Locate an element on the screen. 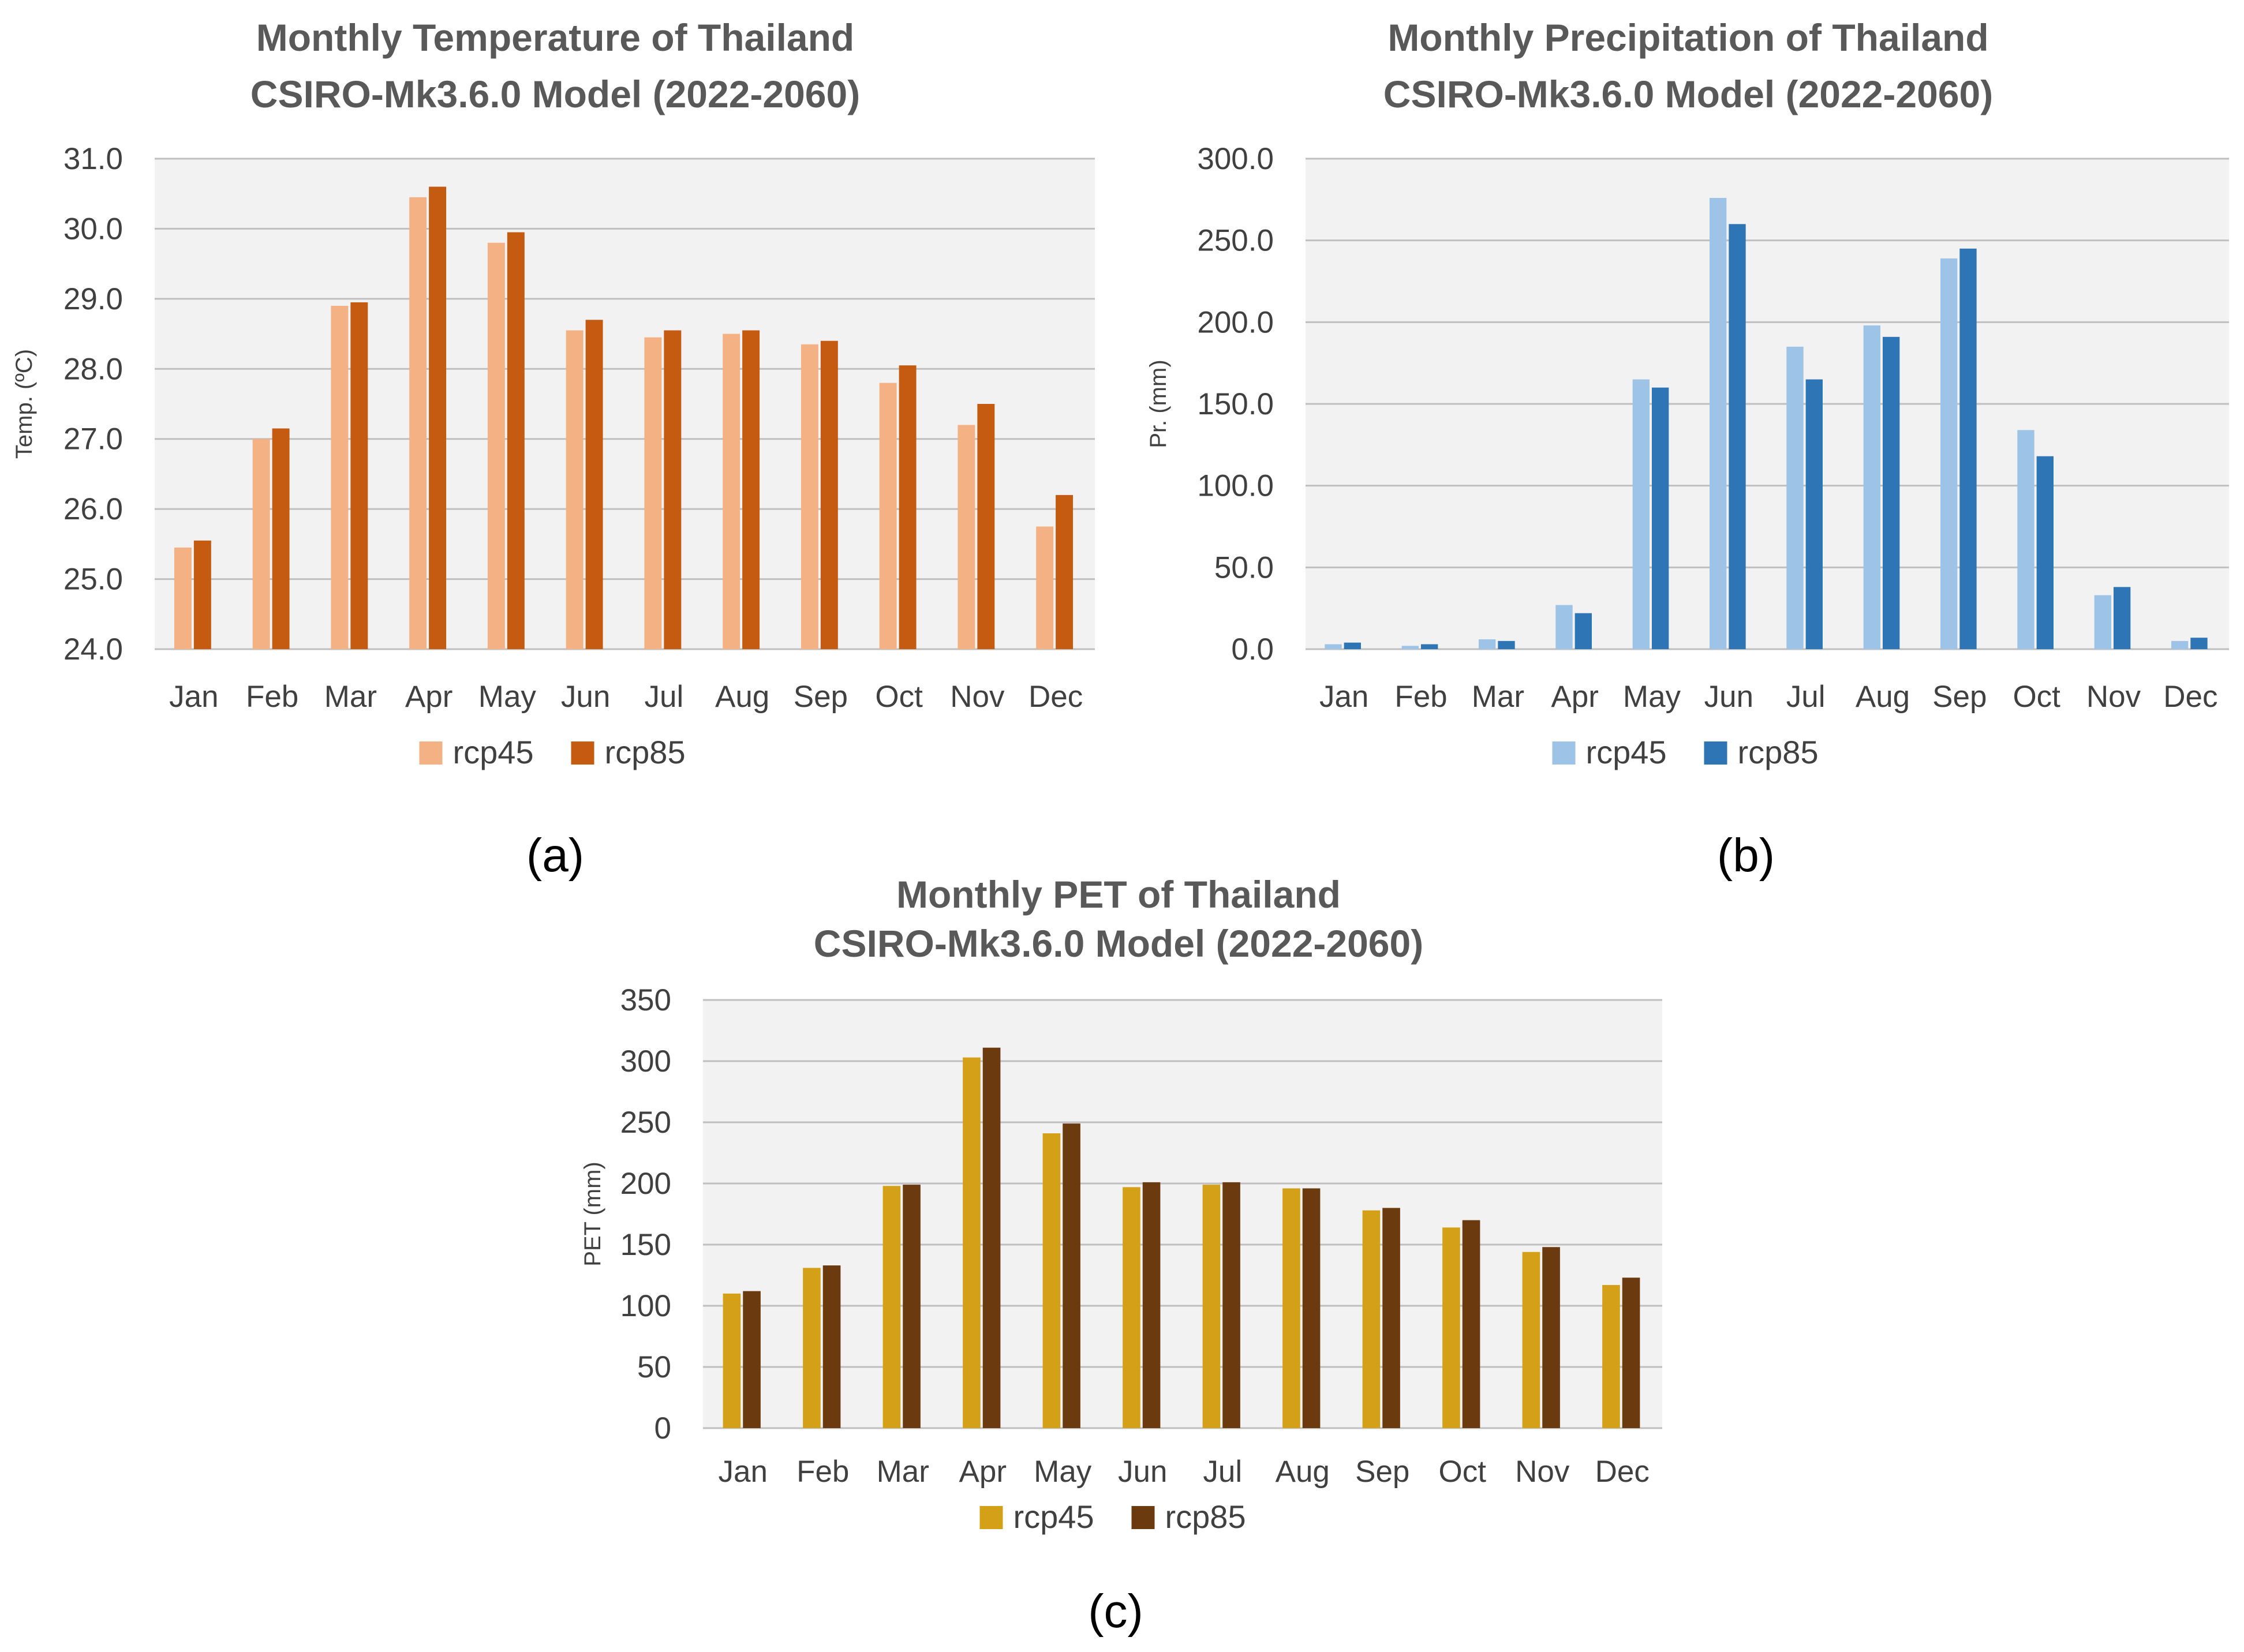 The image size is (2244, 1652). bar-rcp85-jul is located at coordinates (1231, 1305).